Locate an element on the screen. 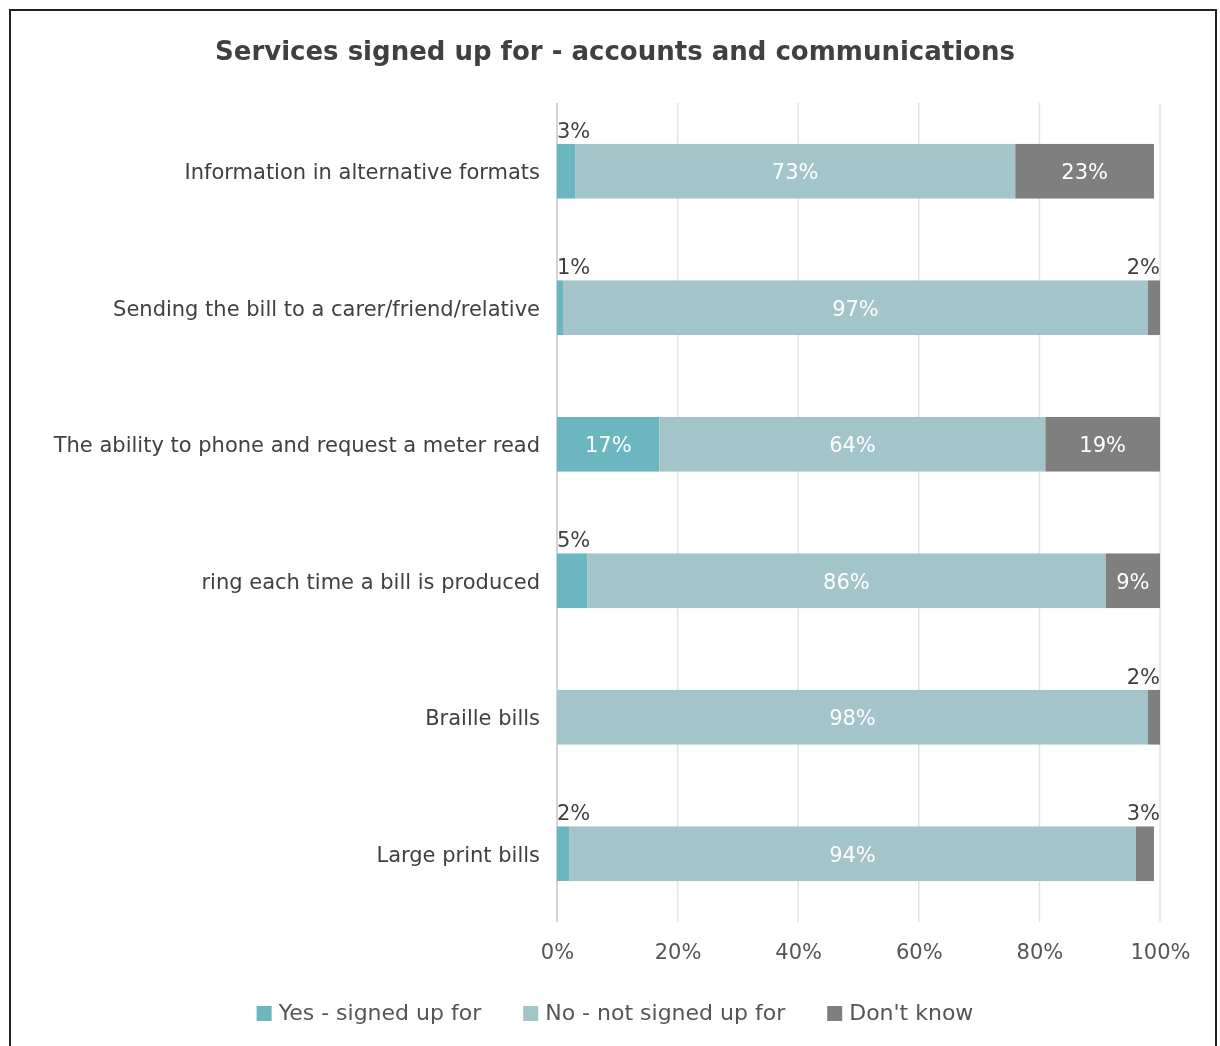 The width and height of the screenshot is (1220, 1046). y-tick-label: Sending the bill to a carer/friend/relative is located at coordinates (326, 308).